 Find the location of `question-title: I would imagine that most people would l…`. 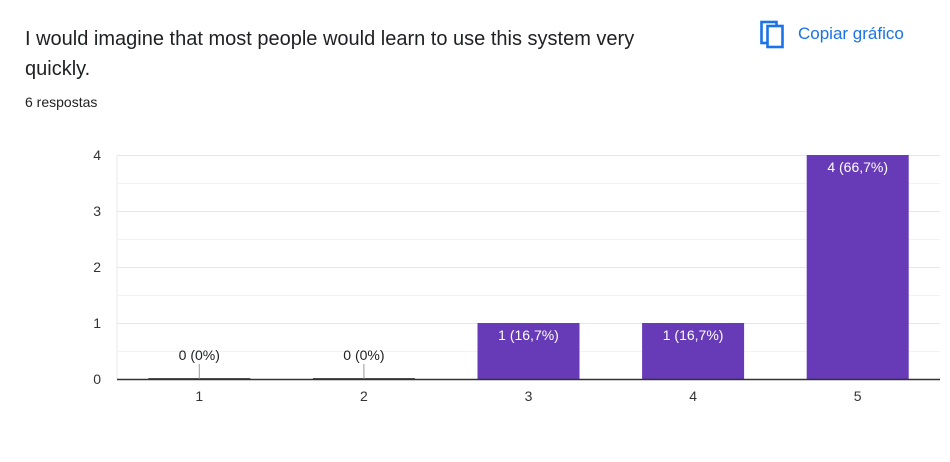

question-title: I would imagine that most people would l… is located at coordinates (330, 54).